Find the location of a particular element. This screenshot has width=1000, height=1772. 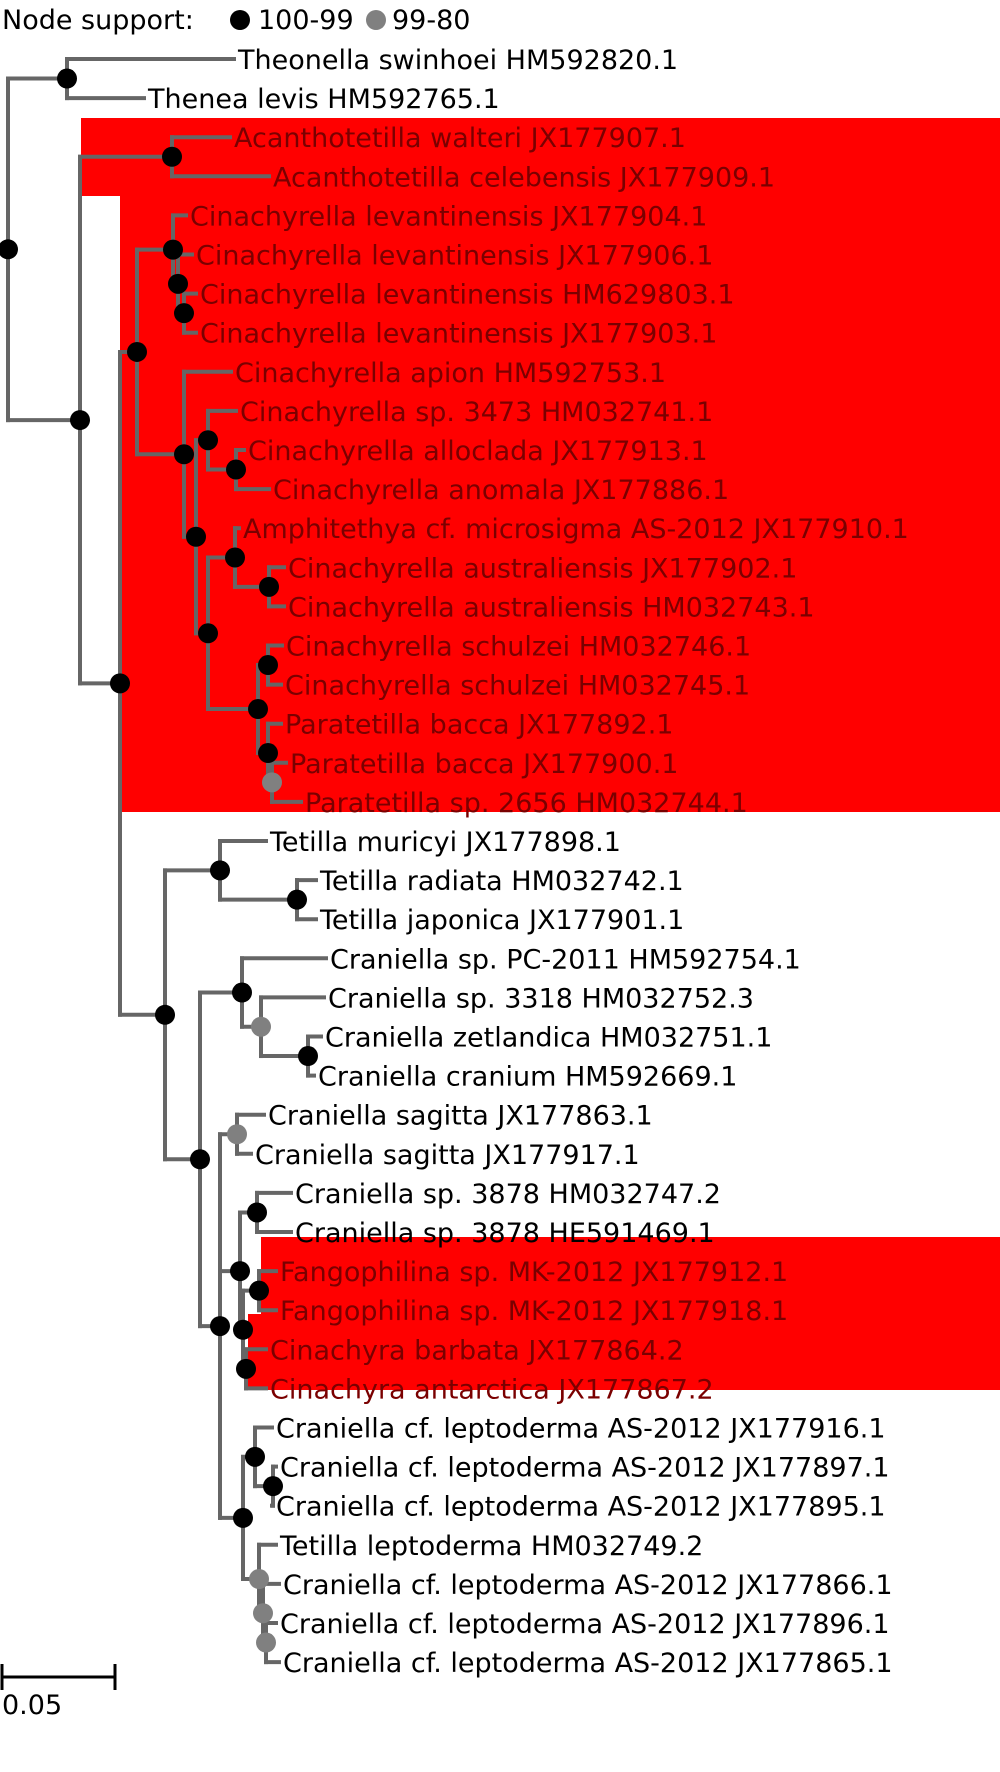

taxon-label: Cinachyrella australiensis JX177902.1 is located at coordinates (542, 568).